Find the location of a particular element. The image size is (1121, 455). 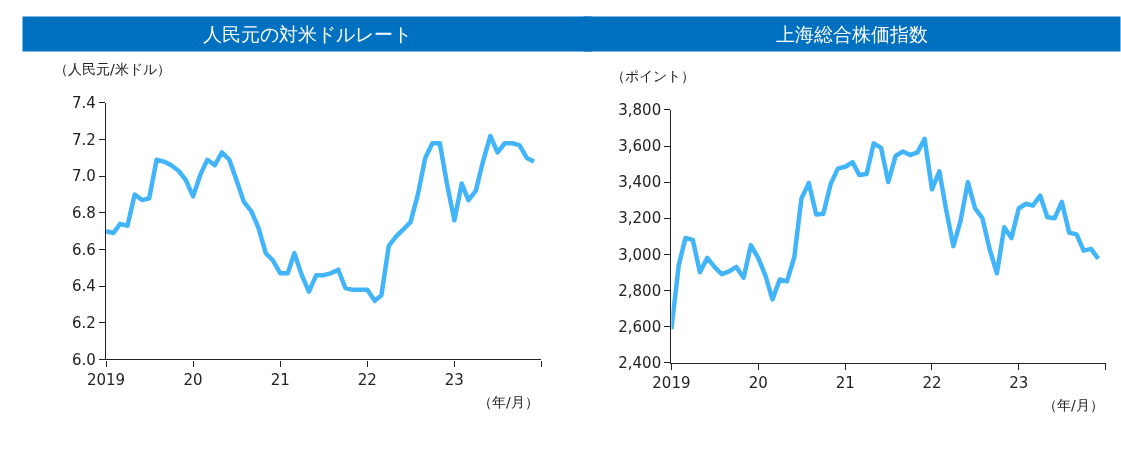

y-tick-label: 2,400 is located at coordinates (640, 362).